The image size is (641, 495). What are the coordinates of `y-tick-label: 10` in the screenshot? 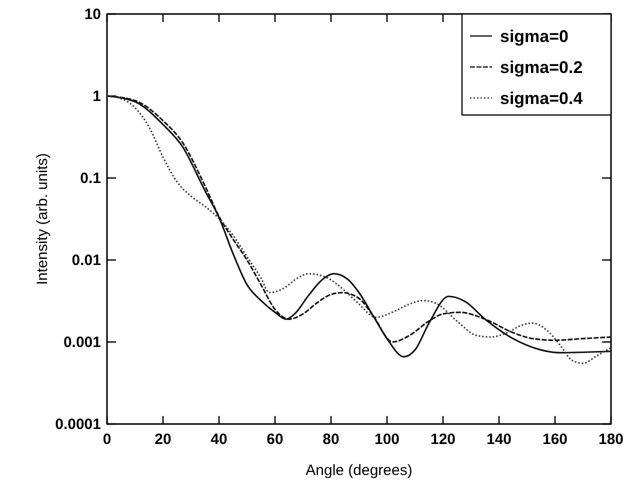 It's located at (92, 14).